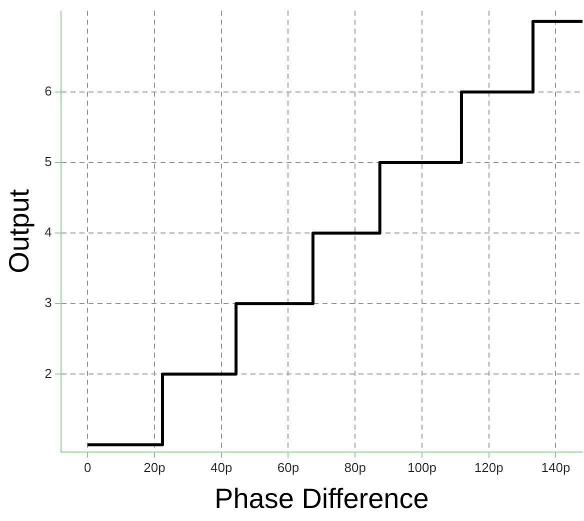  Describe the element at coordinates (555, 468) in the screenshot. I see `x-tick-label: 140p` at that location.